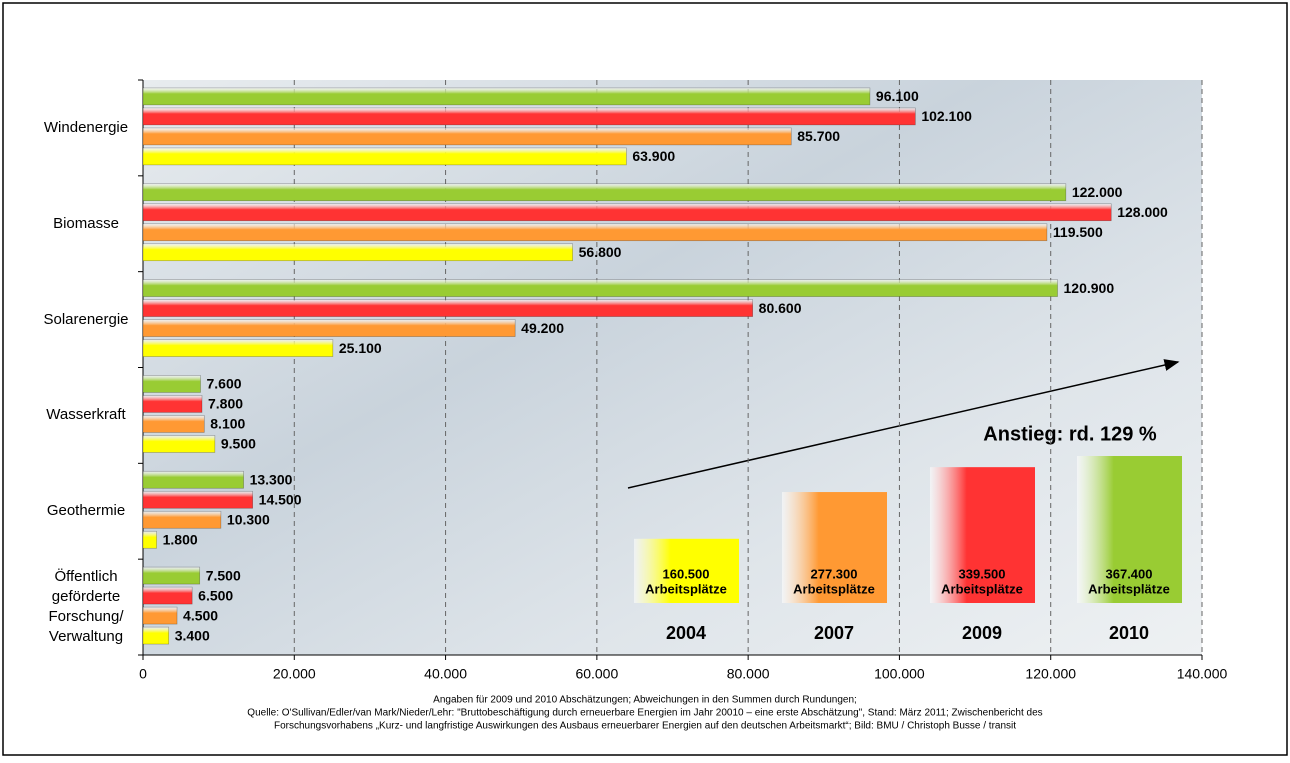 This screenshot has width=1290, height=763. What do you see at coordinates (238, 444) in the screenshot?
I see `data-label: 9.500` at bounding box center [238, 444].